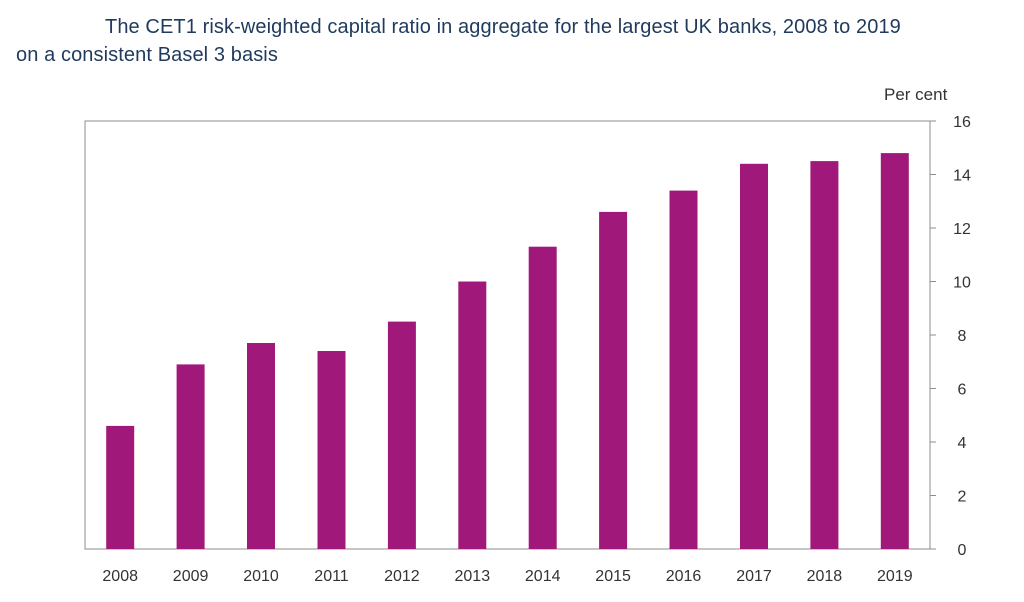 The image size is (1024, 602). Describe the element at coordinates (962, 176) in the screenshot. I see `y-tick-label-14: 14` at that location.